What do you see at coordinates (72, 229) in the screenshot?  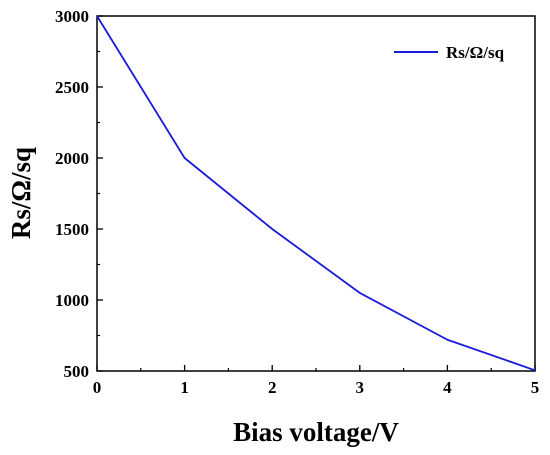 I see `y-tick-label: 1500` at bounding box center [72, 229].